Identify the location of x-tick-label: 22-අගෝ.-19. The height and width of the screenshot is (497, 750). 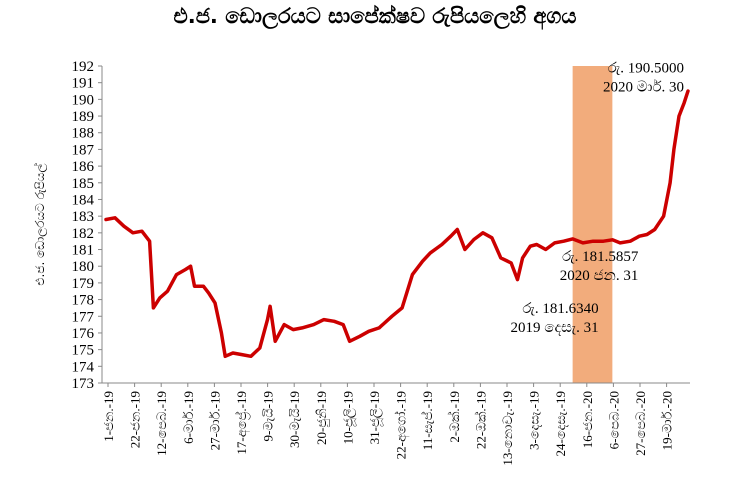
(402, 425).